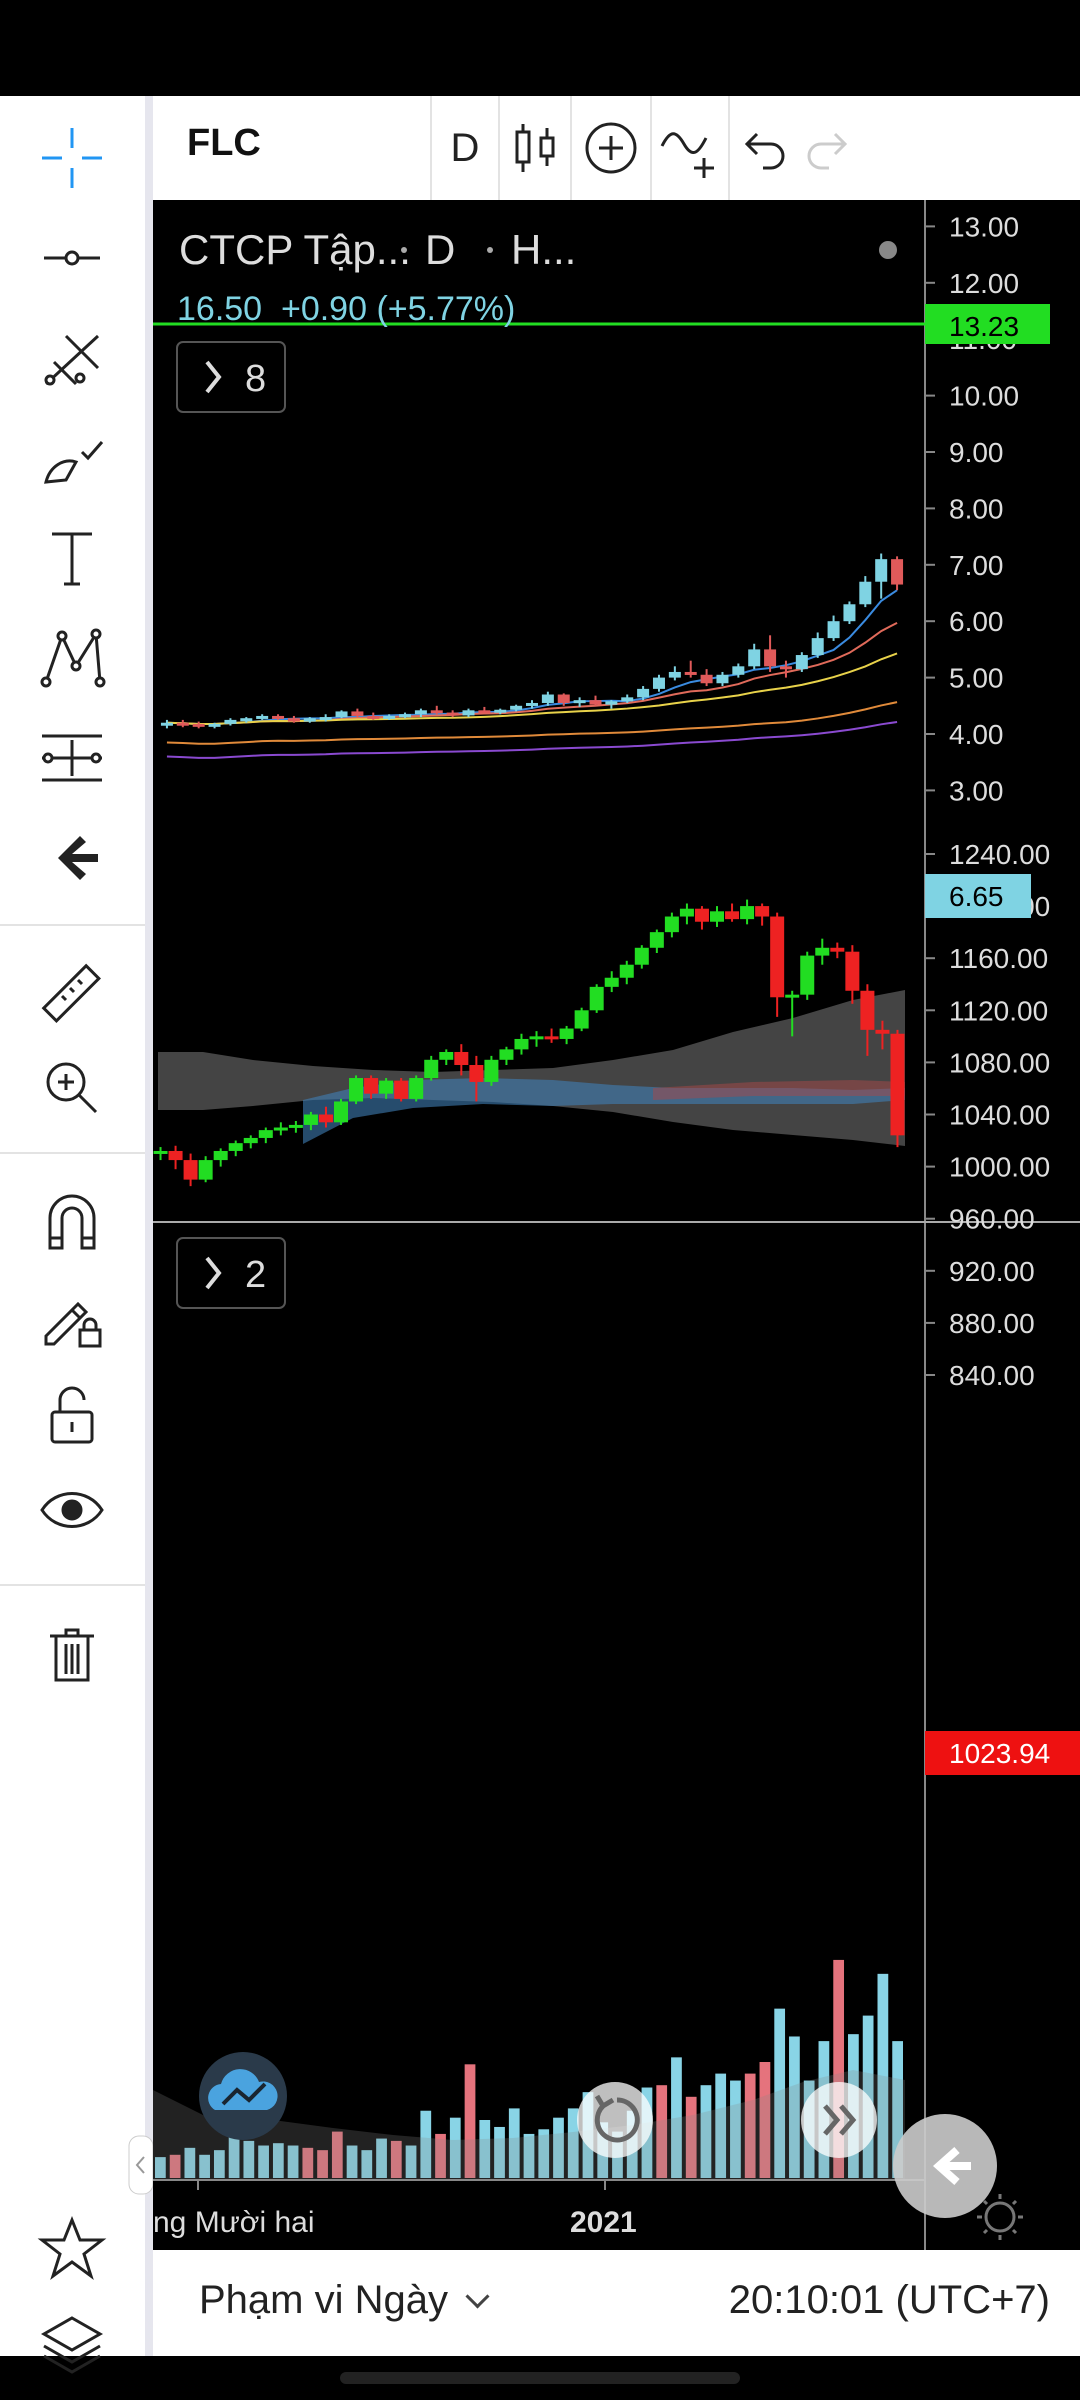 The height and width of the screenshot is (2400, 1080). What do you see at coordinates (72, 1318) in the screenshot?
I see `lock-drawings-tool` at bounding box center [72, 1318].